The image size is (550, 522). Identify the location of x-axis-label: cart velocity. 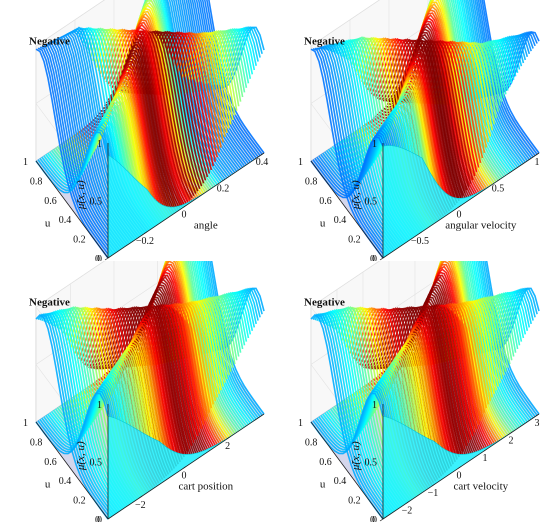
(480, 486).